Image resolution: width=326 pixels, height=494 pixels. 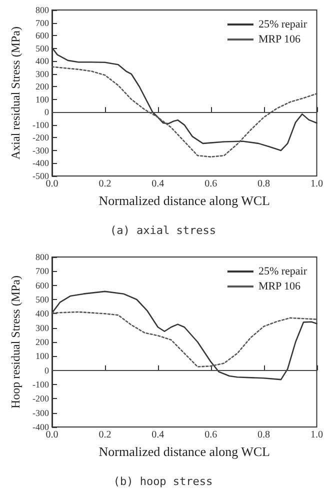 I want to click on y-axis-title: Axial residual Stress (MPa), so click(x=15, y=93).